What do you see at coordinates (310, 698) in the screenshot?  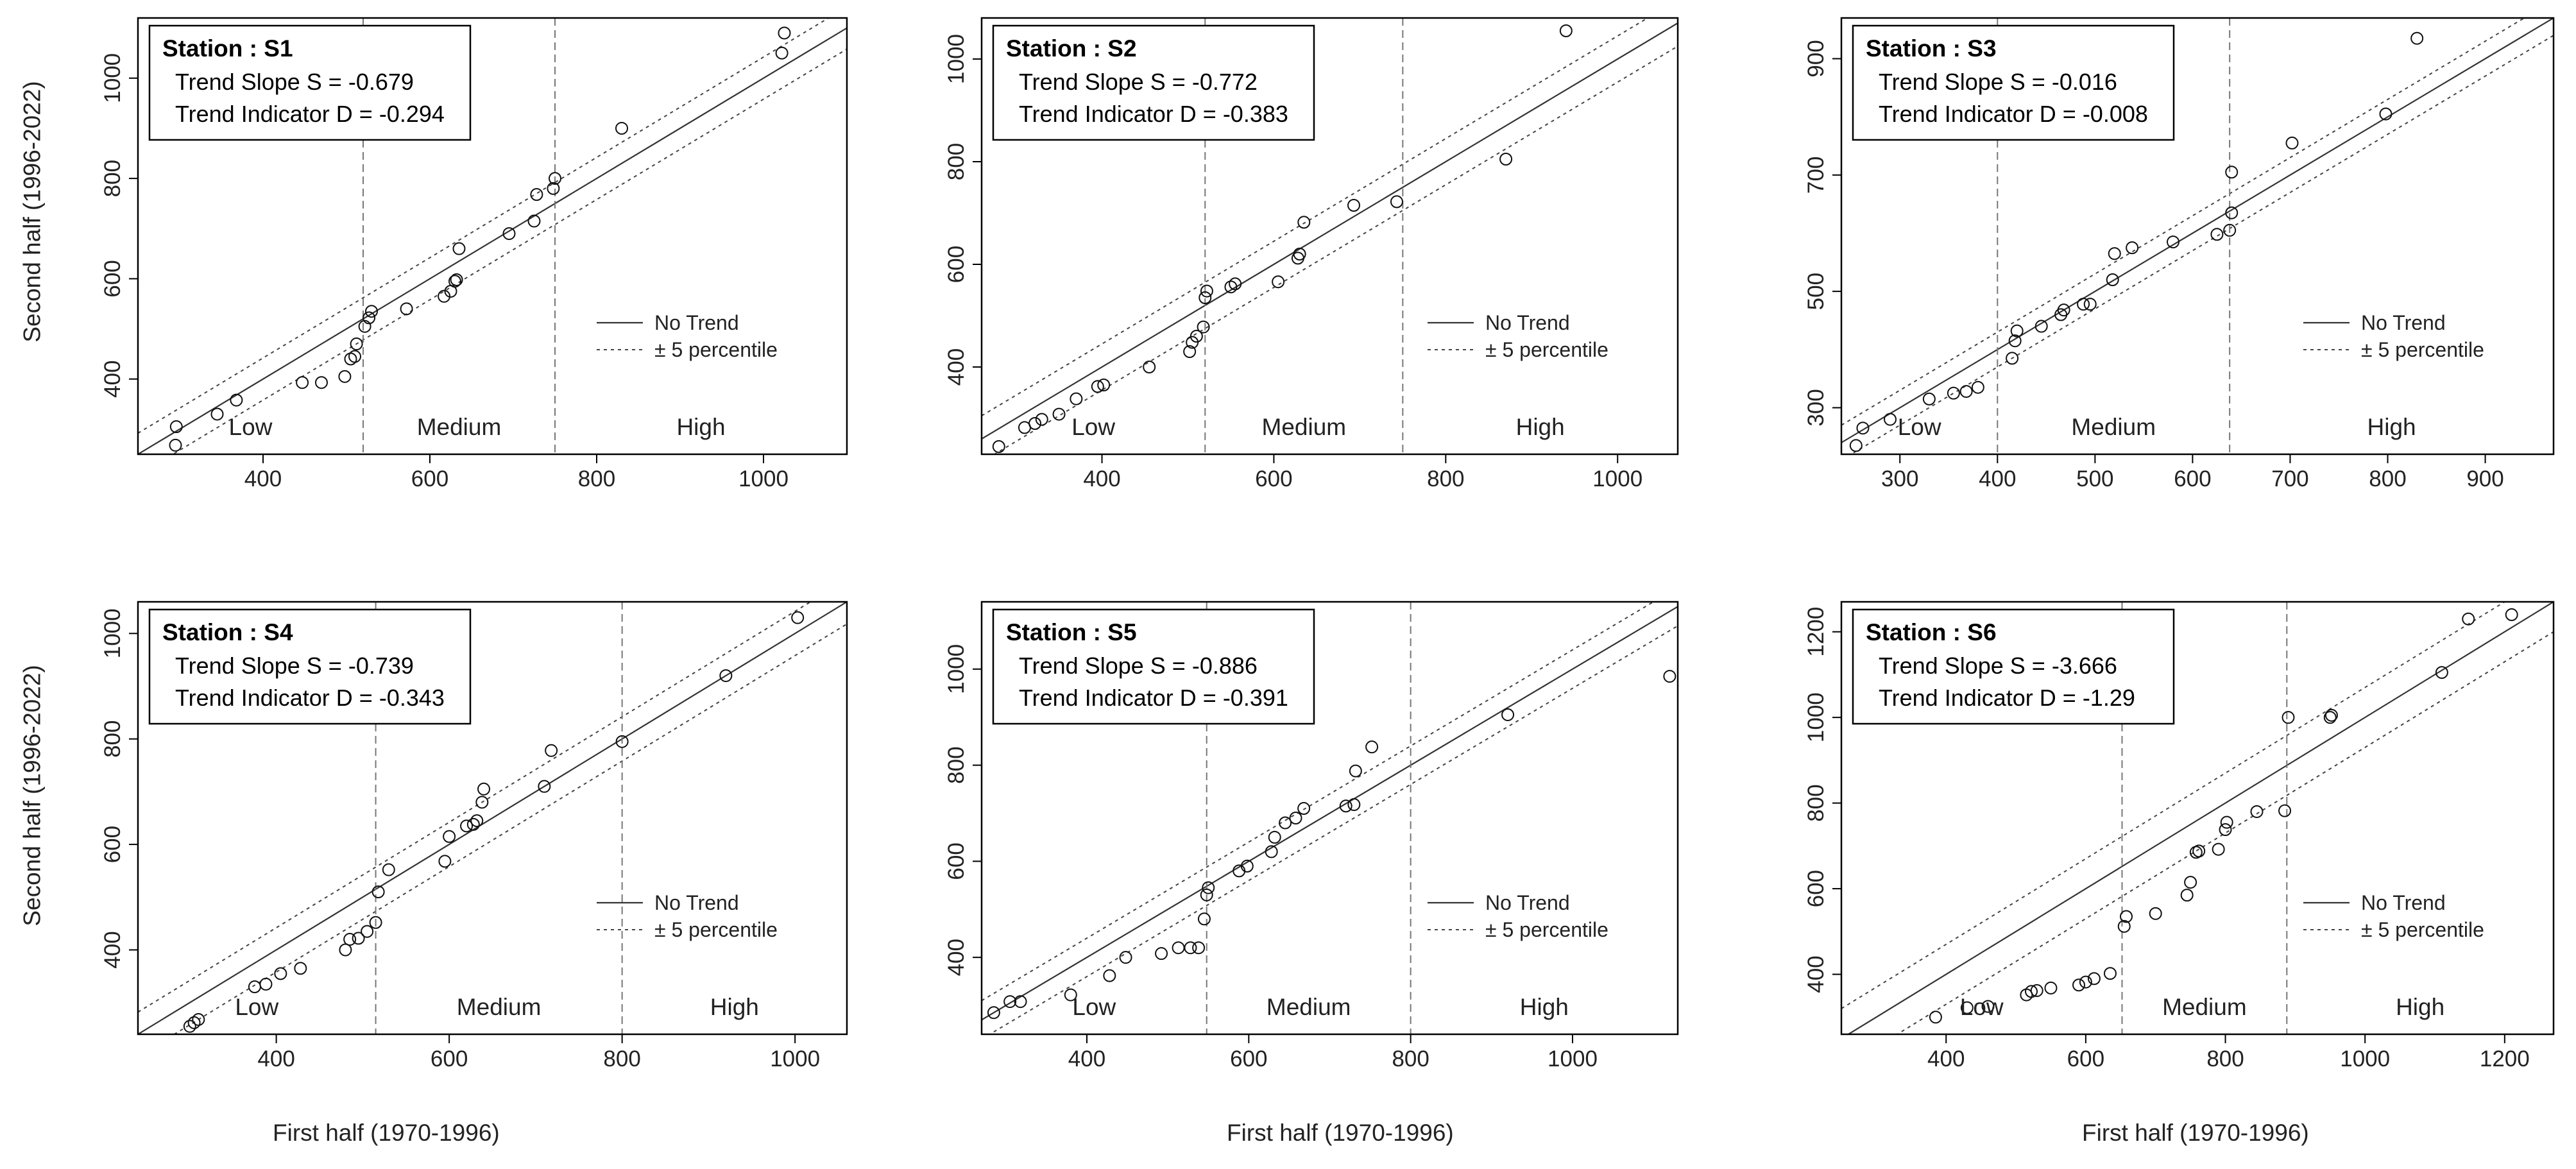 I see `trend-indicator-text: Trend Indicator D = -0.343` at bounding box center [310, 698].